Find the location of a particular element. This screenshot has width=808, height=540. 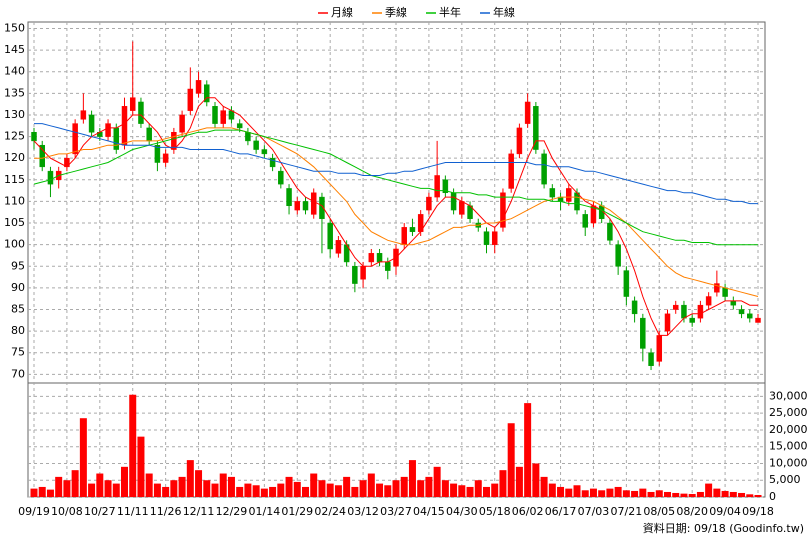

x-tick-label: 10/08 is located at coordinates (67, 511).